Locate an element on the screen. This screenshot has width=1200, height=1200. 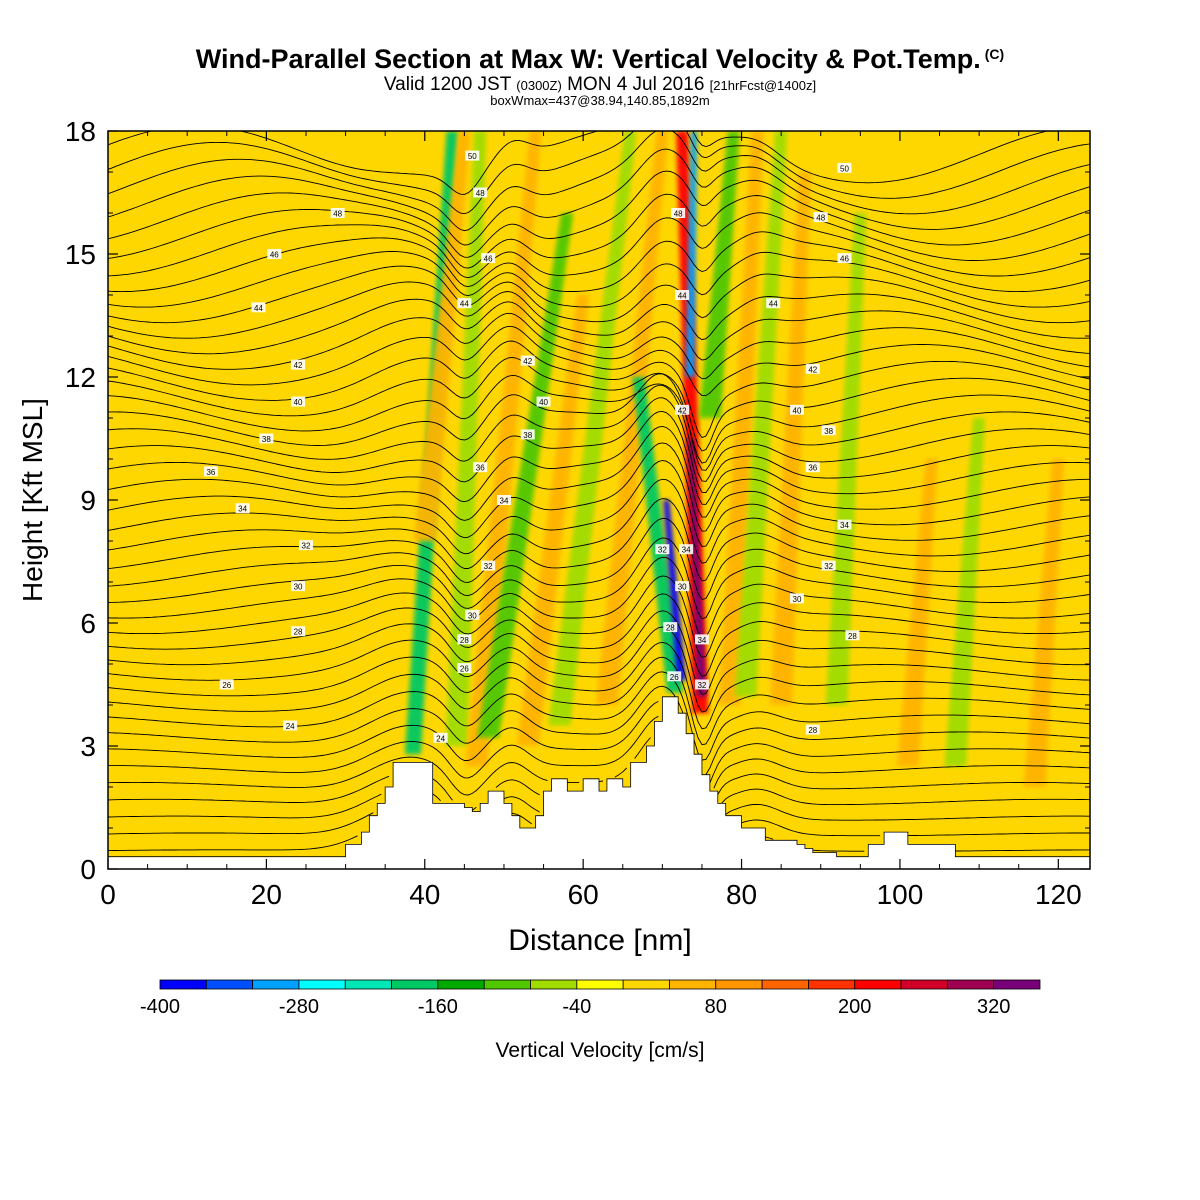
valid-utc: (0300Z) is located at coordinates (539, 85).